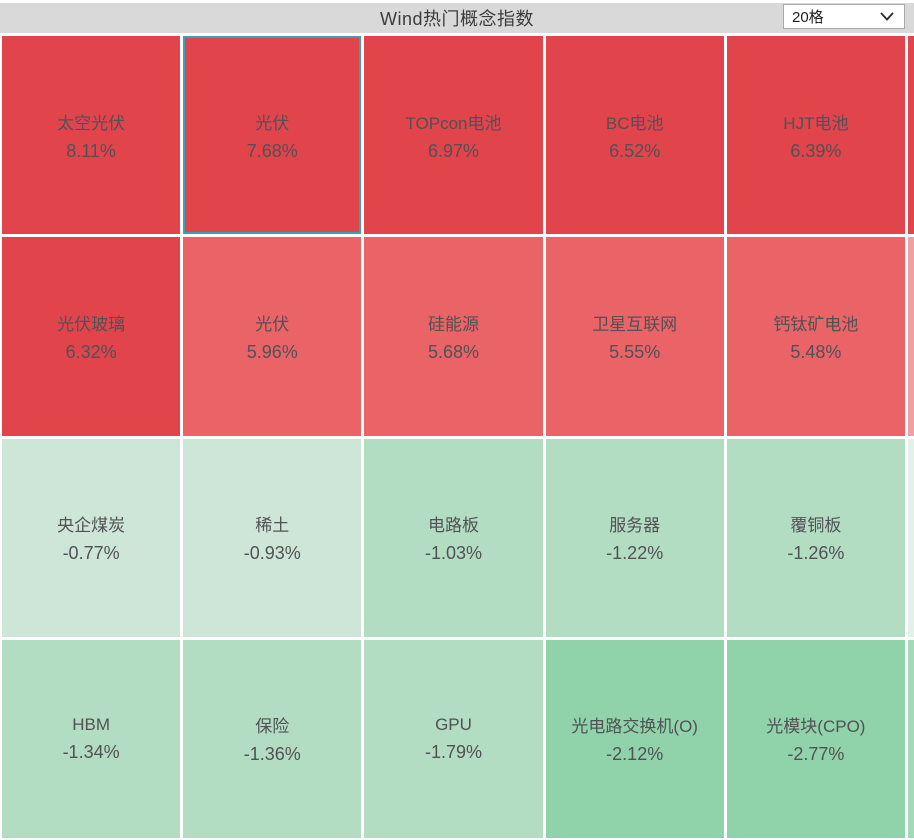 Image resolution: width=914 pixels, height=840 pixels. Describe the element at coordinates (91, 738) in the screenshot. I see `heatmap-tile: HBM -1.34%` at that location.